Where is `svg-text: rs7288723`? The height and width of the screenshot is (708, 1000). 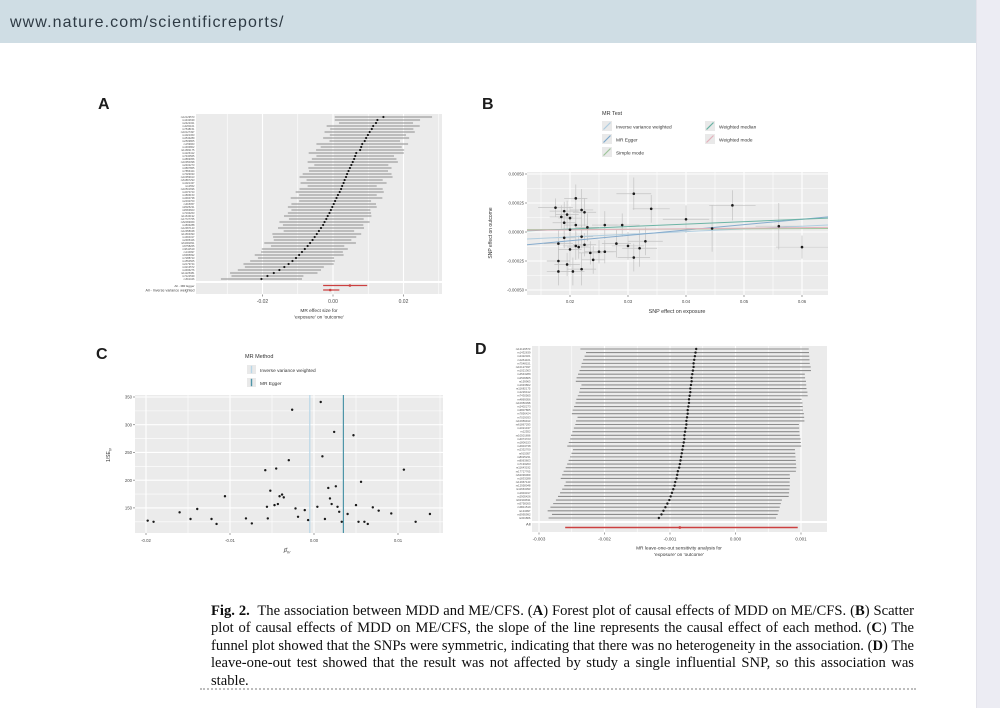
svg-text: rs7288723 is located at coordinates (188, 258).